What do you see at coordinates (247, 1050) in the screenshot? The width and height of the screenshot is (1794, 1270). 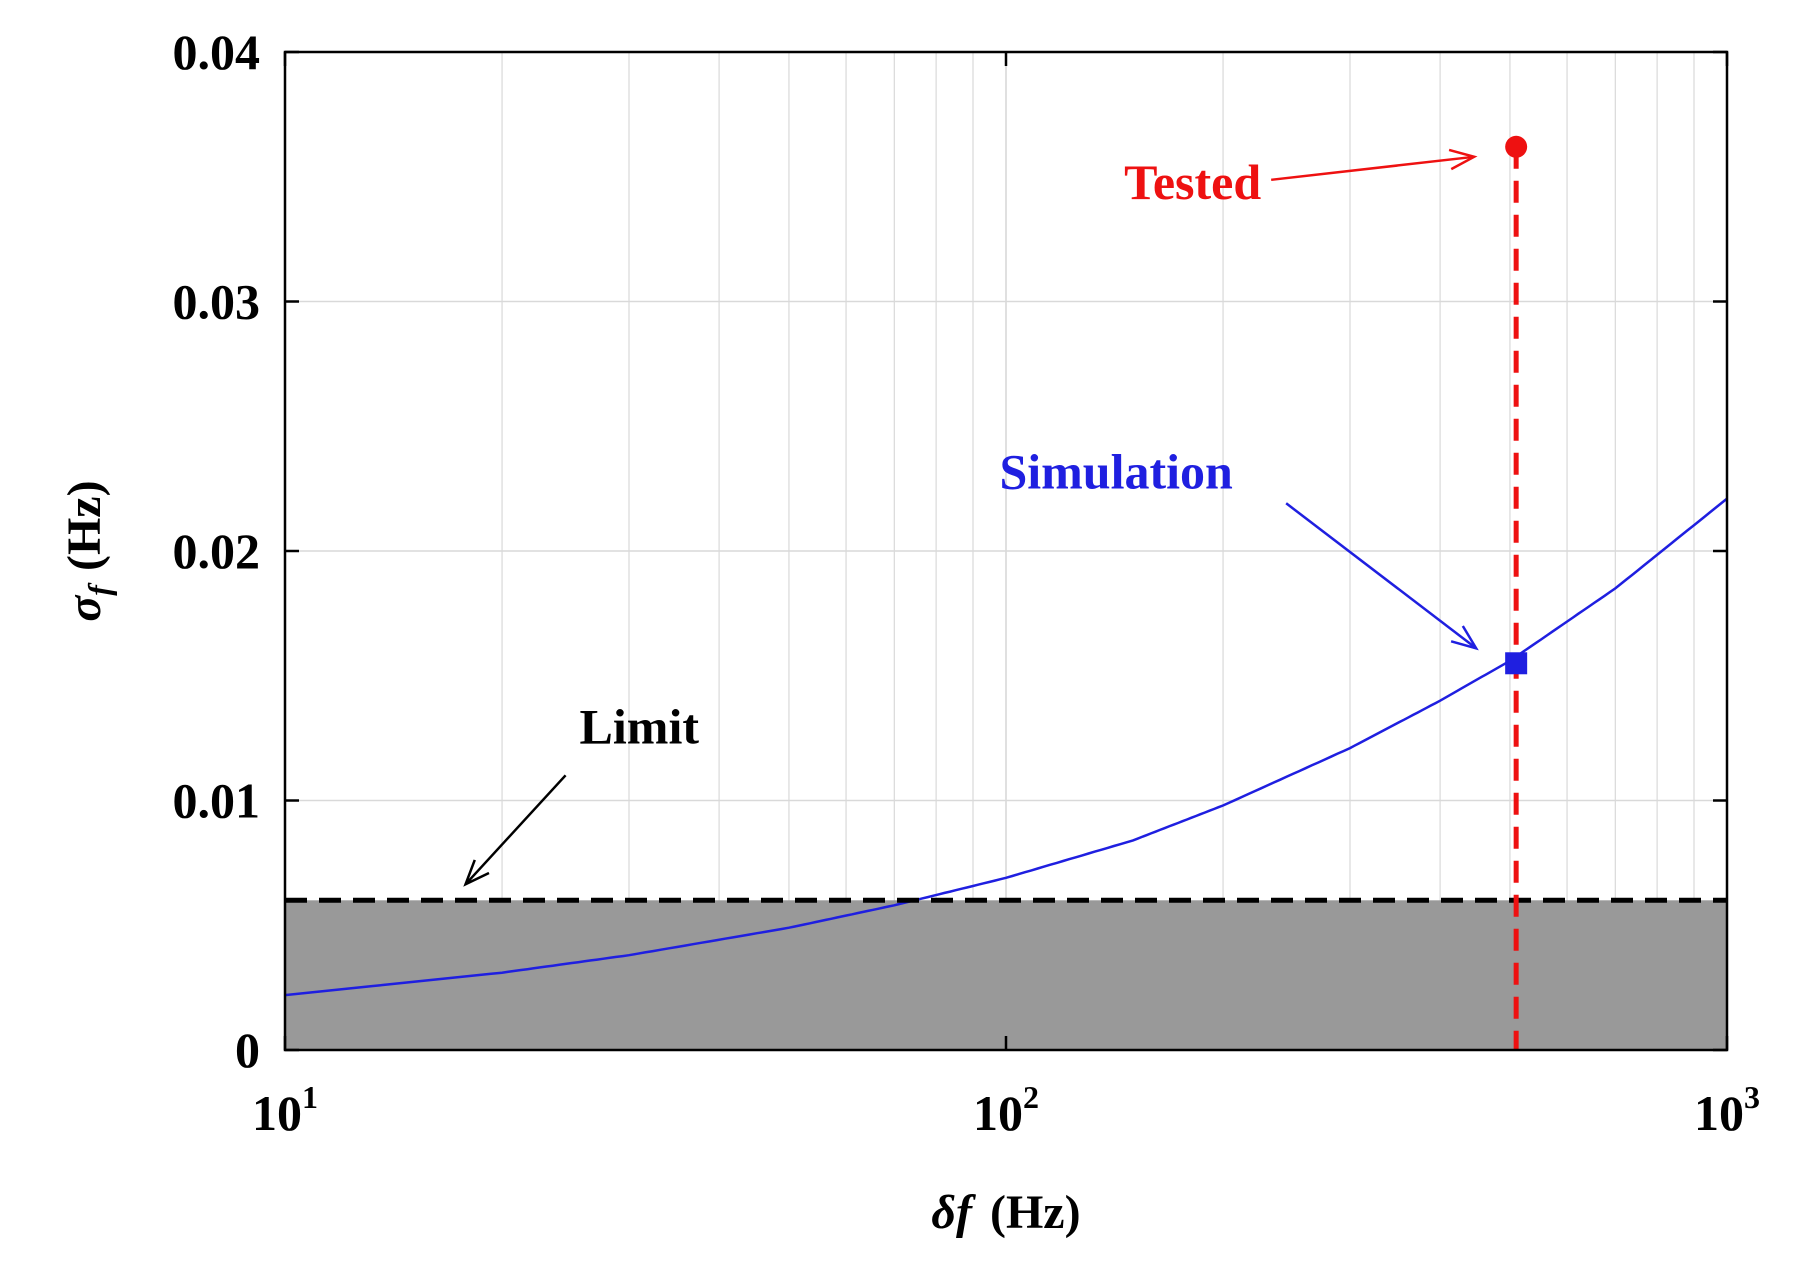 I see `y-tick-label: 0` at bounding box center [247, 1050].